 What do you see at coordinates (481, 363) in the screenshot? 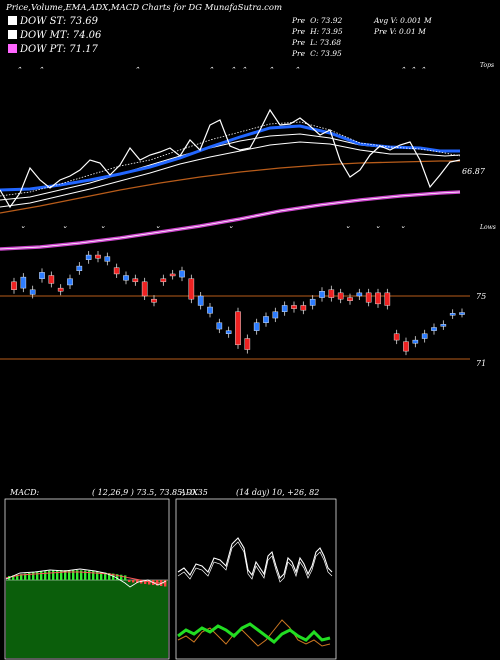
I see `level-label-71: 71` at bounding box center [481, 363].